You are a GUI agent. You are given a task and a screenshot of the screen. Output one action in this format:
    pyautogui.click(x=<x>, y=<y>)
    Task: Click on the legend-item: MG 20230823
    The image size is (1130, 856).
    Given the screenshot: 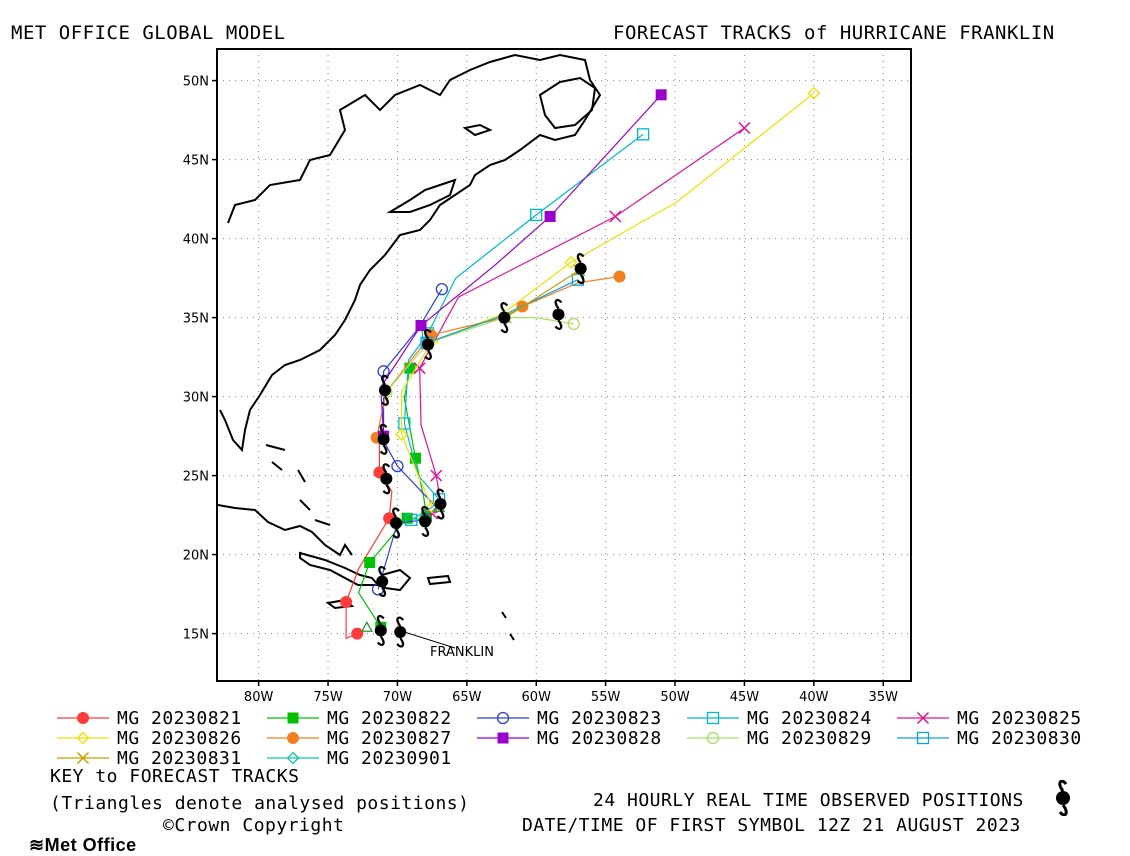 What is the action you would take?
    pyautogui.click(x=568, y=718)
    